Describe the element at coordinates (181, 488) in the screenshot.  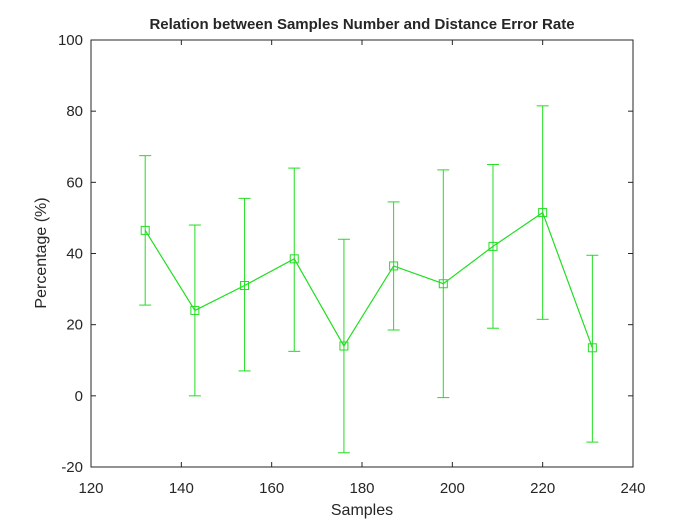
I see `x-tick-label-1: 140` at that location.